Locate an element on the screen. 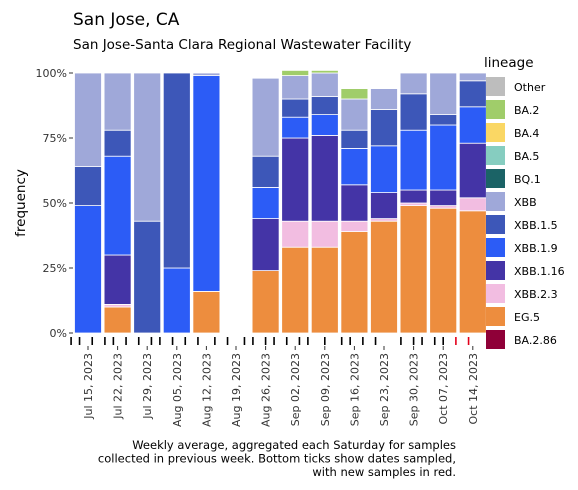 The image size is (578, 490). legend-label: Other is located at coordinates (530, 87).